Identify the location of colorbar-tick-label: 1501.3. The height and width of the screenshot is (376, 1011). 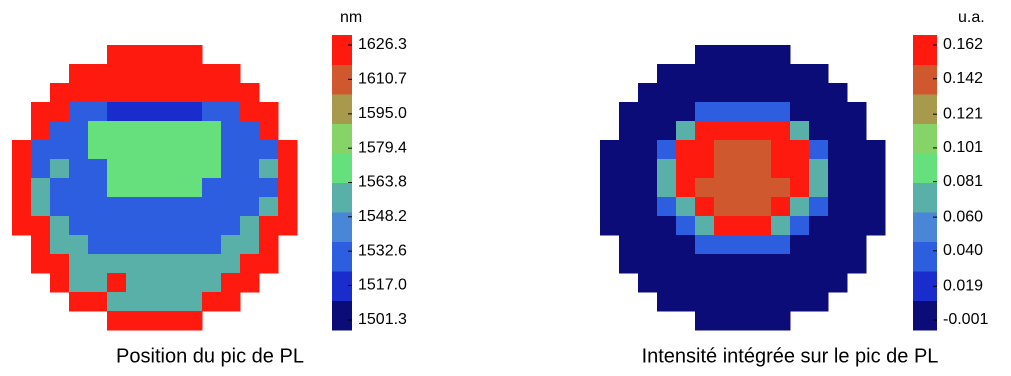
(382, 319).